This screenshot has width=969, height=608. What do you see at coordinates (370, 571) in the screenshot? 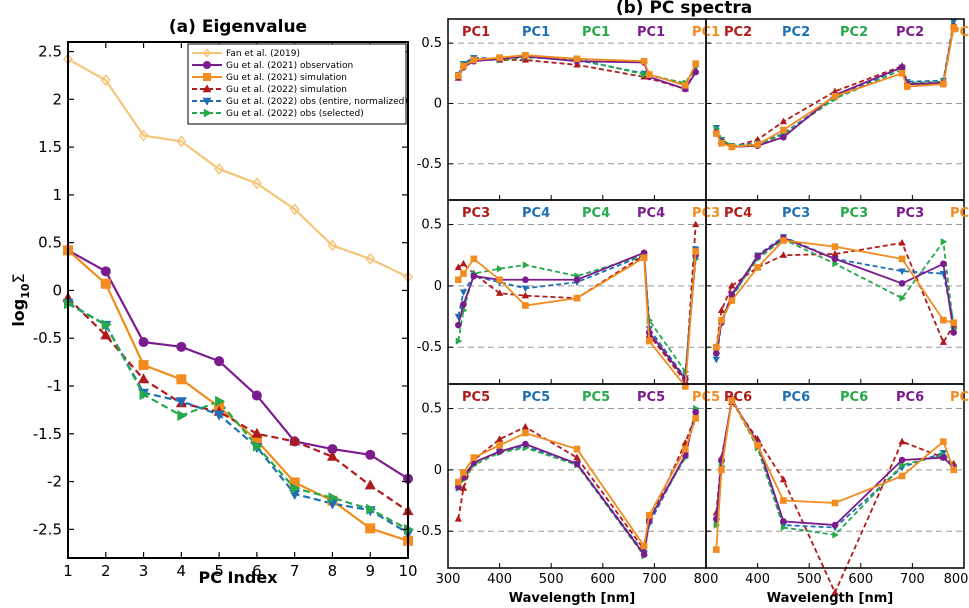
I see `x-tick-label: 9` at bounding box center [370, 571].